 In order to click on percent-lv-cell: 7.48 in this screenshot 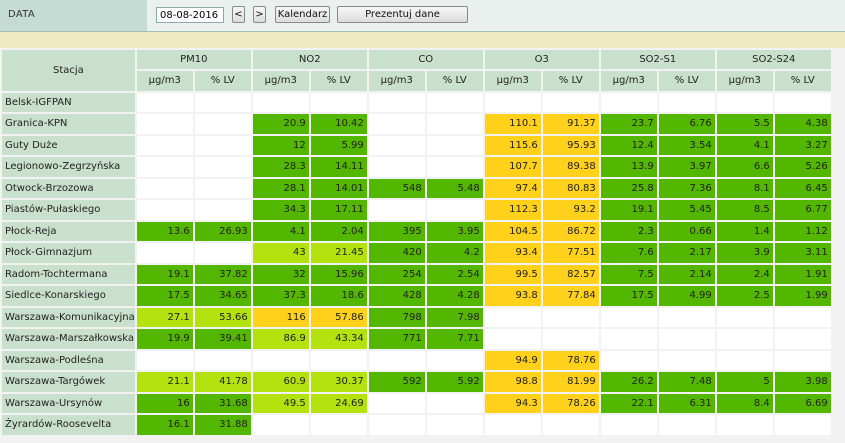, I will do `click(686, 382)`.